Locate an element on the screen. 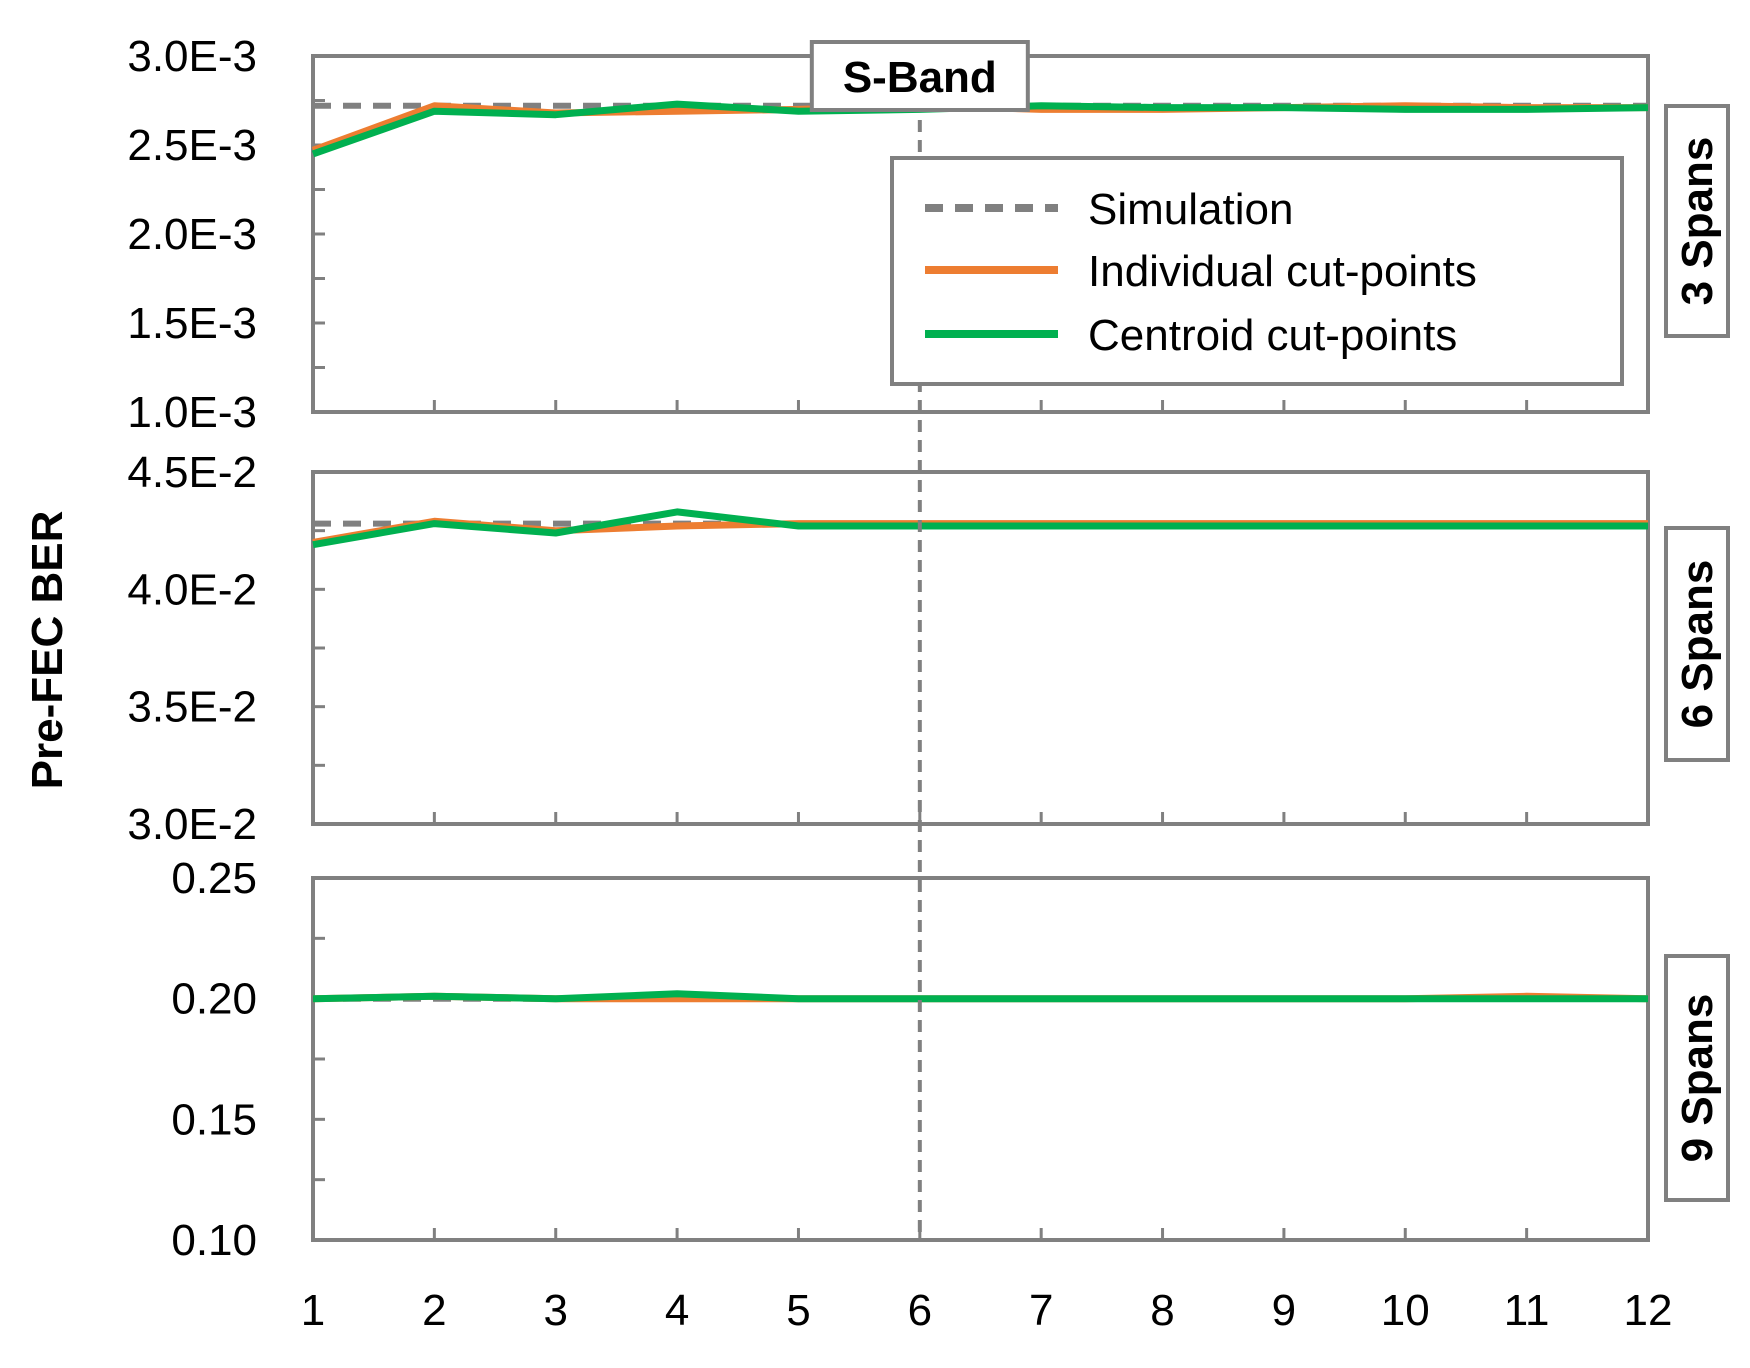 The height and width of the screenshot is (1368, 1750). legend-simulation-label: Simulation is located at coordinates (1190, 209).